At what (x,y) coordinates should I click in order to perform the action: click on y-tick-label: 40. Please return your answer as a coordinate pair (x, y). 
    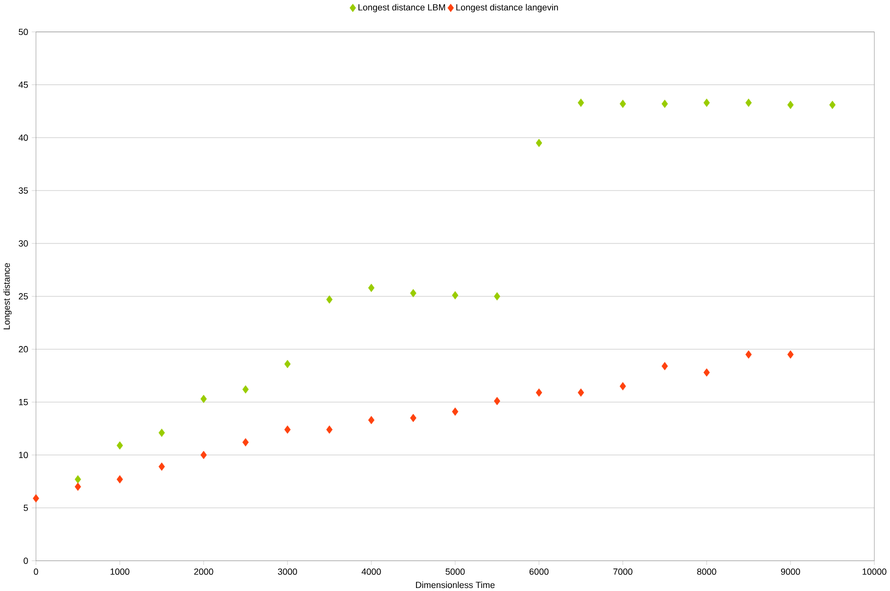
    Looking at the image, I should click on (23, 137).